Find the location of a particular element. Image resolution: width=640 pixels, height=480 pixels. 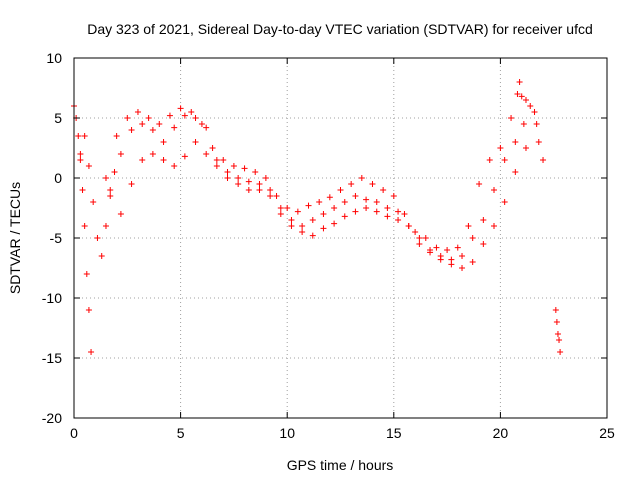

y-tick-label: -15 is located at coordinates (52, 358).